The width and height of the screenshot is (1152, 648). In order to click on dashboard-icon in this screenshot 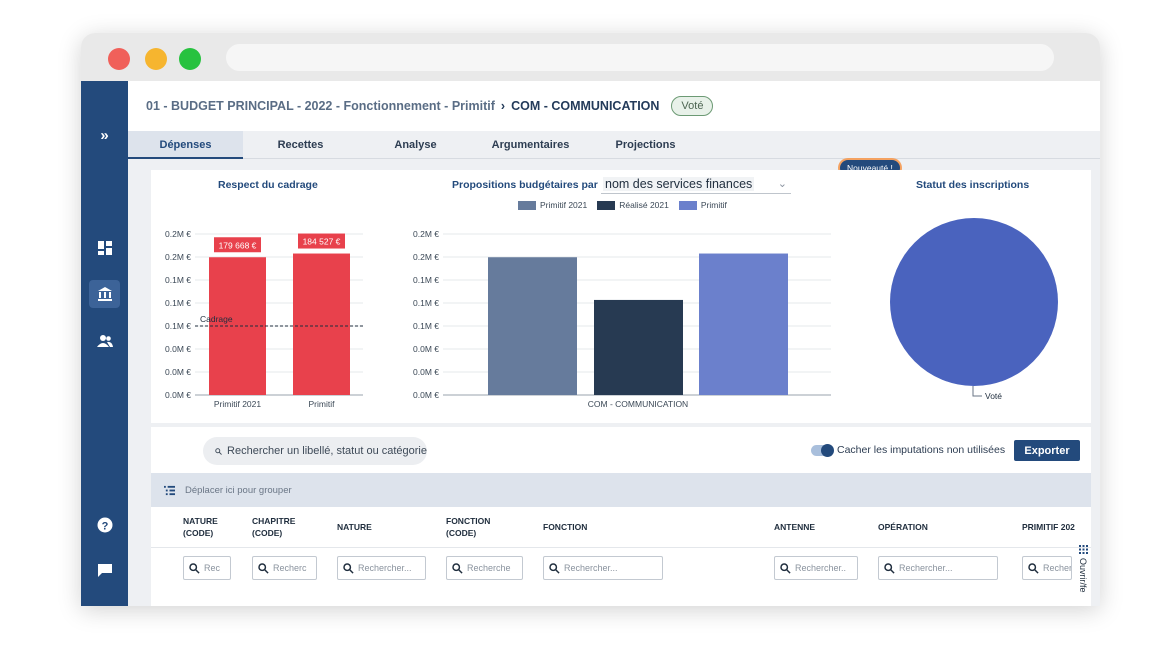, I will do `click(104, 248)`.